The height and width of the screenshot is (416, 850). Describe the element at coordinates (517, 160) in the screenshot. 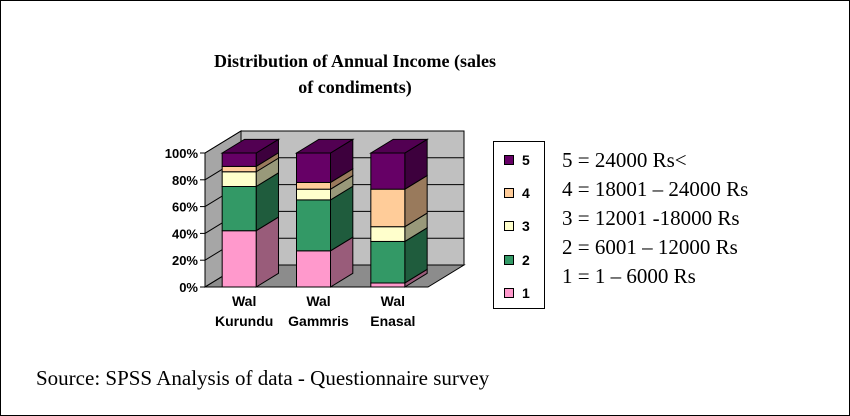

I see `legend-item-5: 5` at that location.